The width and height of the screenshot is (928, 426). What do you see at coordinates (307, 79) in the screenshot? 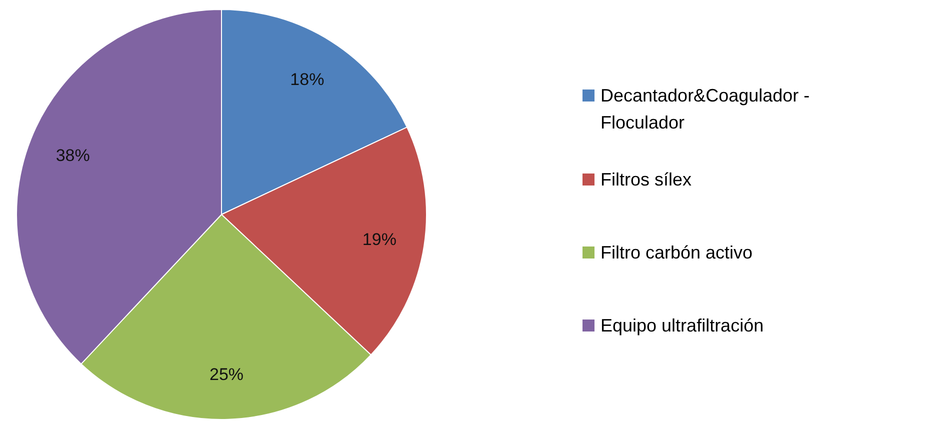
I see `data-label: 18%` at bounding box center [307, 79].